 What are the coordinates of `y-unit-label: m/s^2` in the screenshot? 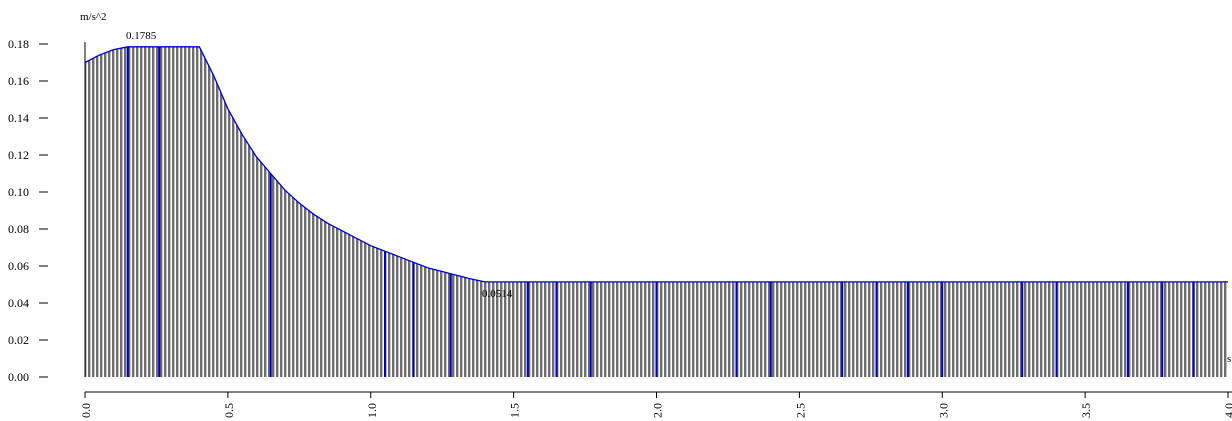 It's located at (93, 17).